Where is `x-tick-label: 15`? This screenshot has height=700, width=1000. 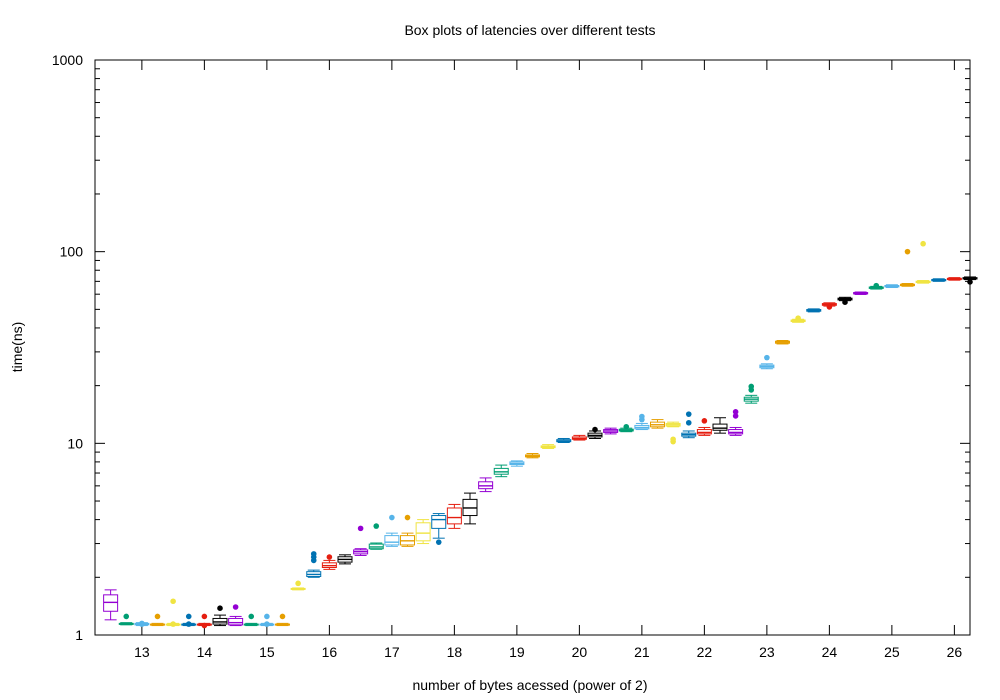 x-tick-label: 15 is located at coordinates (267, 652).